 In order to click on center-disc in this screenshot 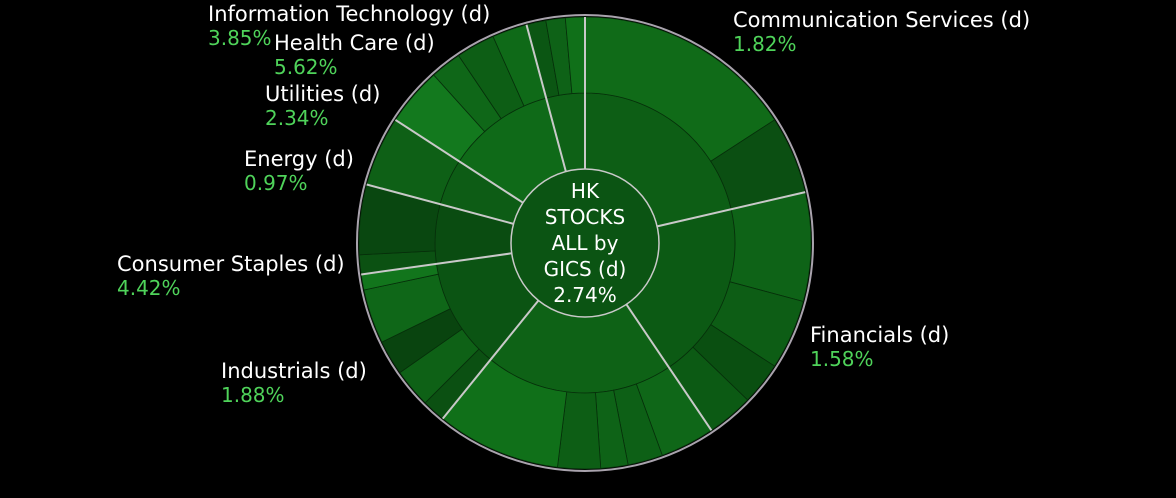, I will do `click(585, 243)`.